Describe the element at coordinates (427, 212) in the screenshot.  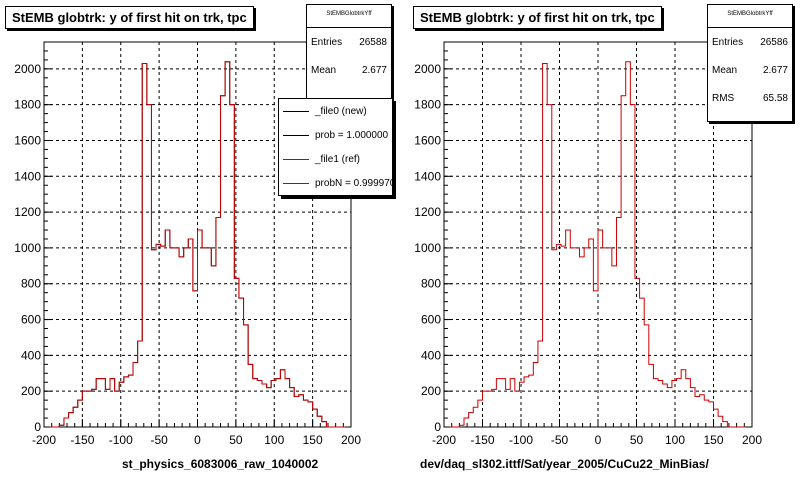
I see `right-y-tick-label: 1200` at that location.